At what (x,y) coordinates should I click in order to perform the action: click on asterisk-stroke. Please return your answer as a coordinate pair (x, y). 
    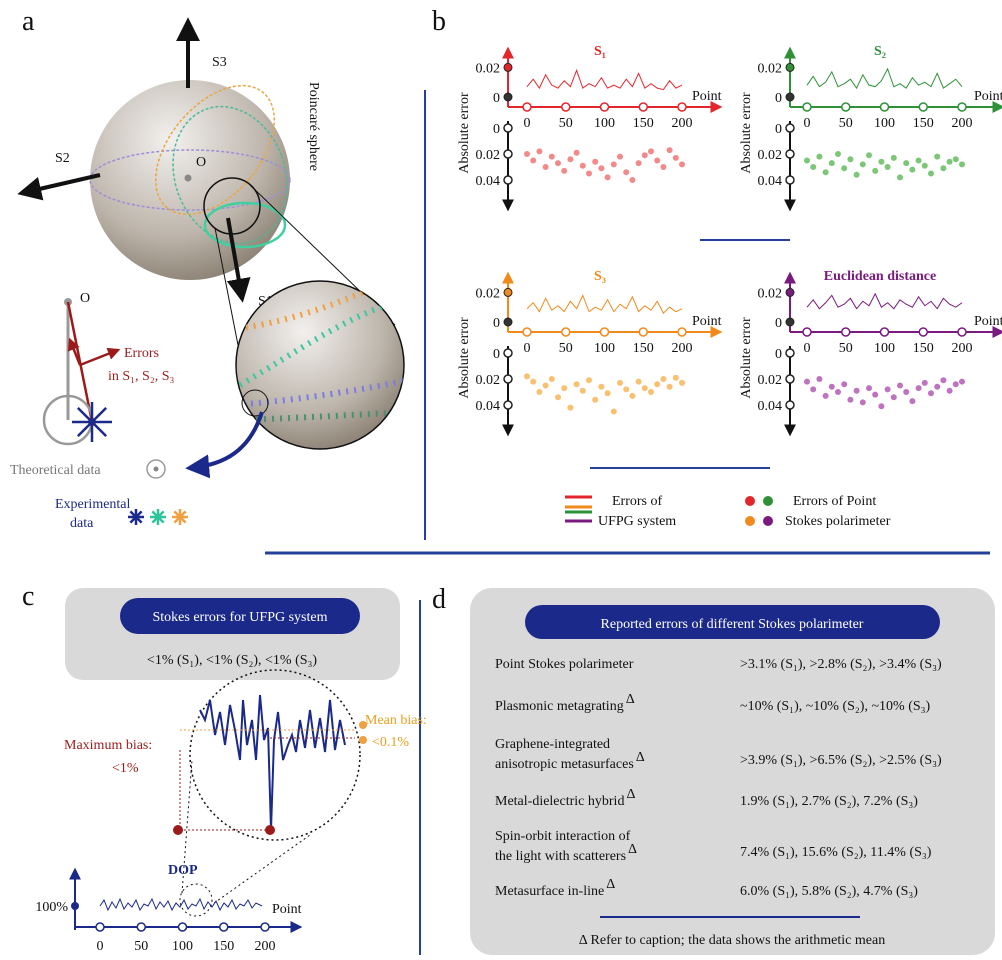
    Looking at the image, I should click on (92, 422).